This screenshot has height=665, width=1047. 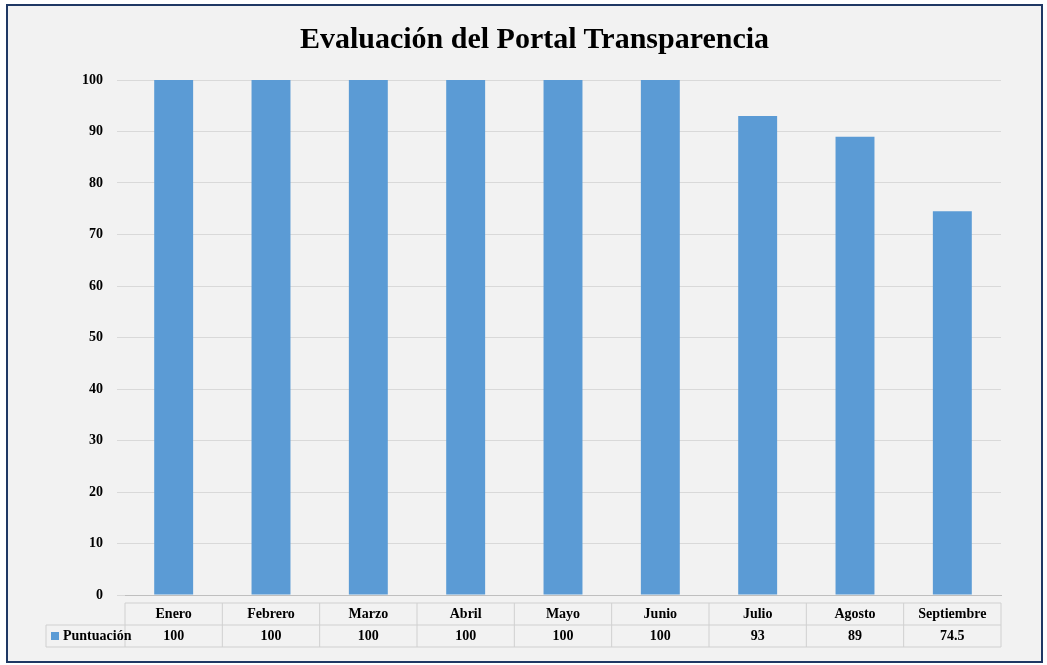 What do you see at coordinates (952, 635) in the screenshot?
I see `data-label: 74.5` at bounding box center [952, 635].